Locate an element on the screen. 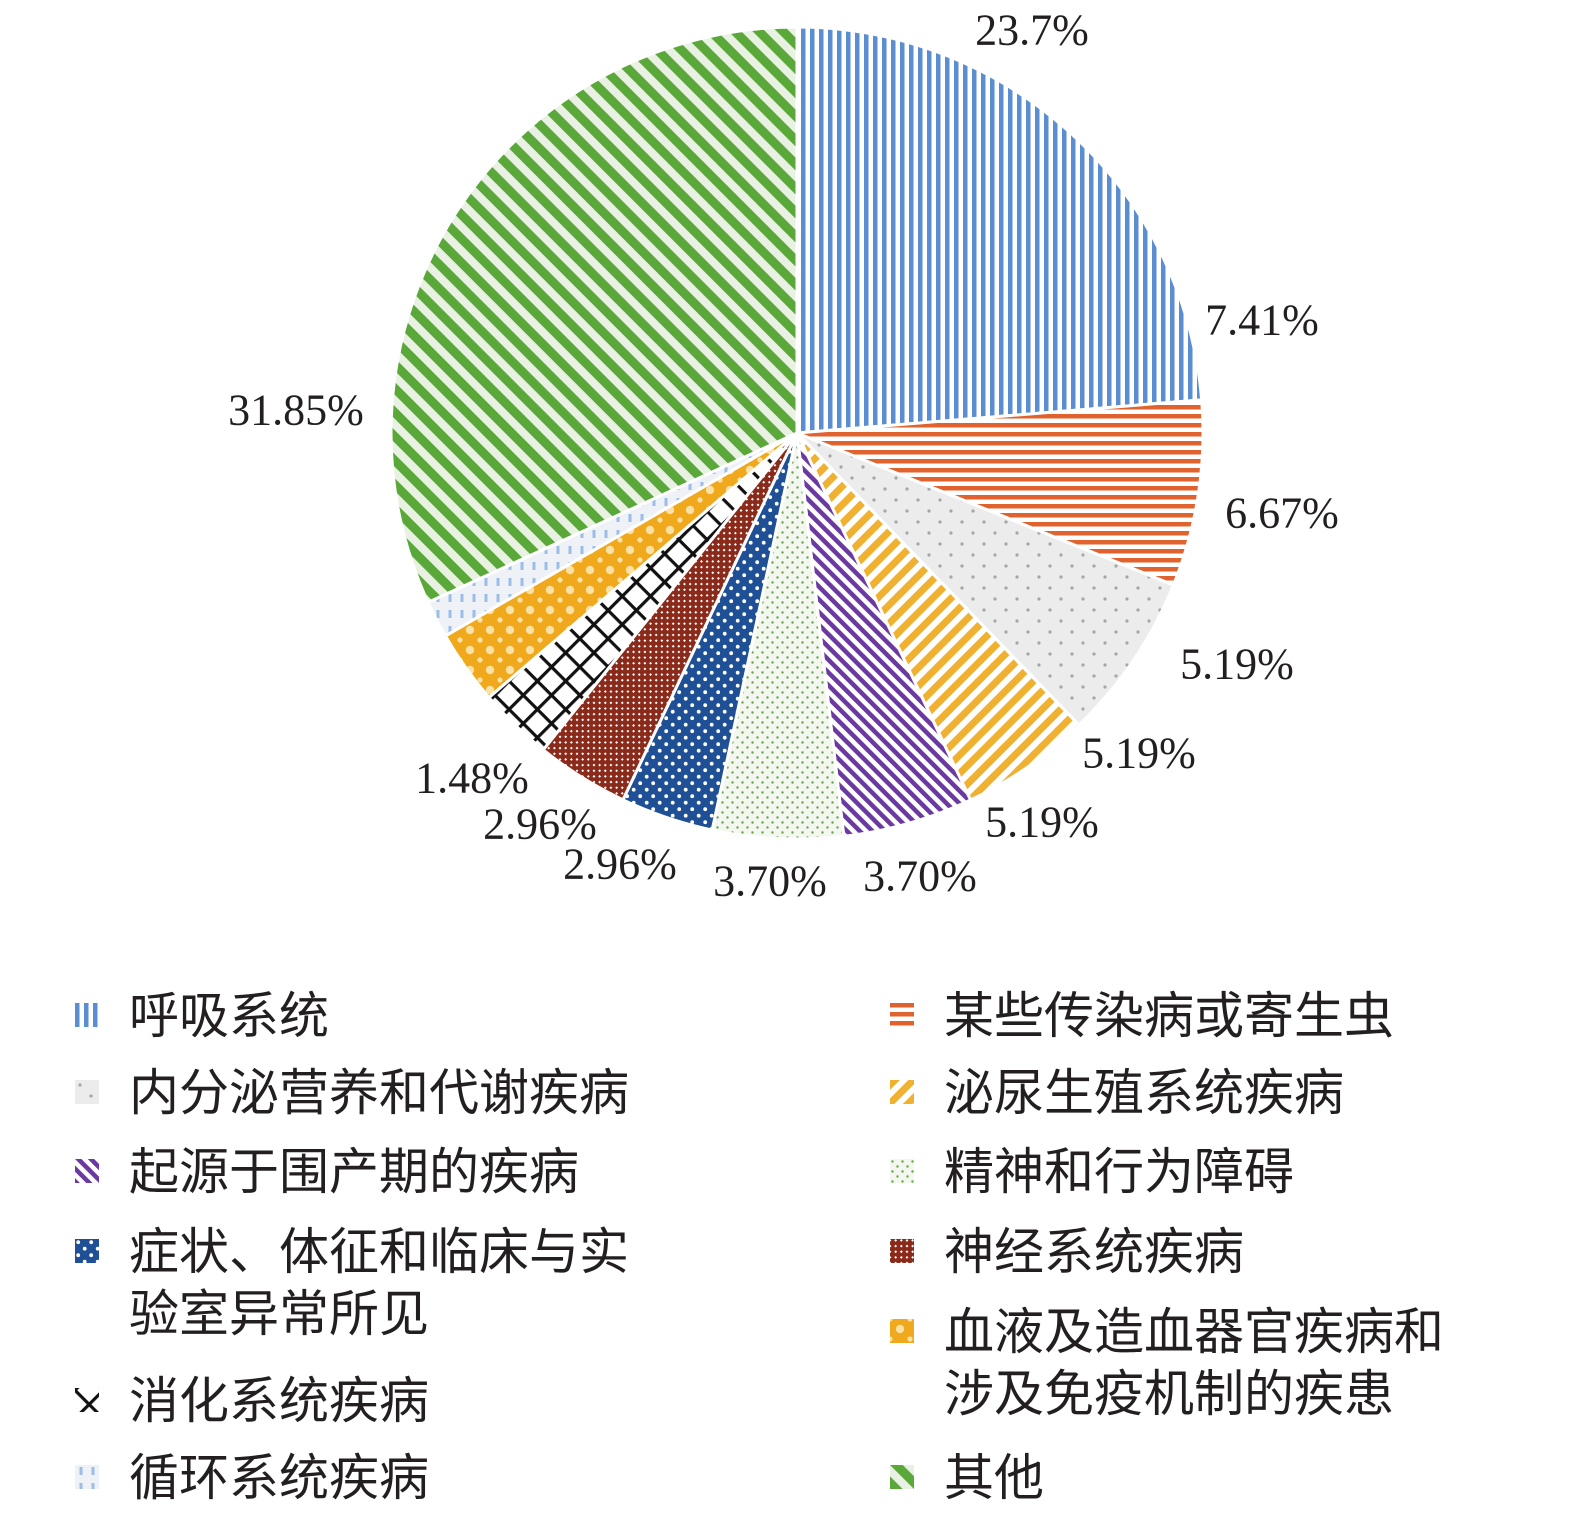 Image resolution: width=1575 pixels, height=1518 pixels. slice-value-label: 31.85% is located at coordinates (296, 410).